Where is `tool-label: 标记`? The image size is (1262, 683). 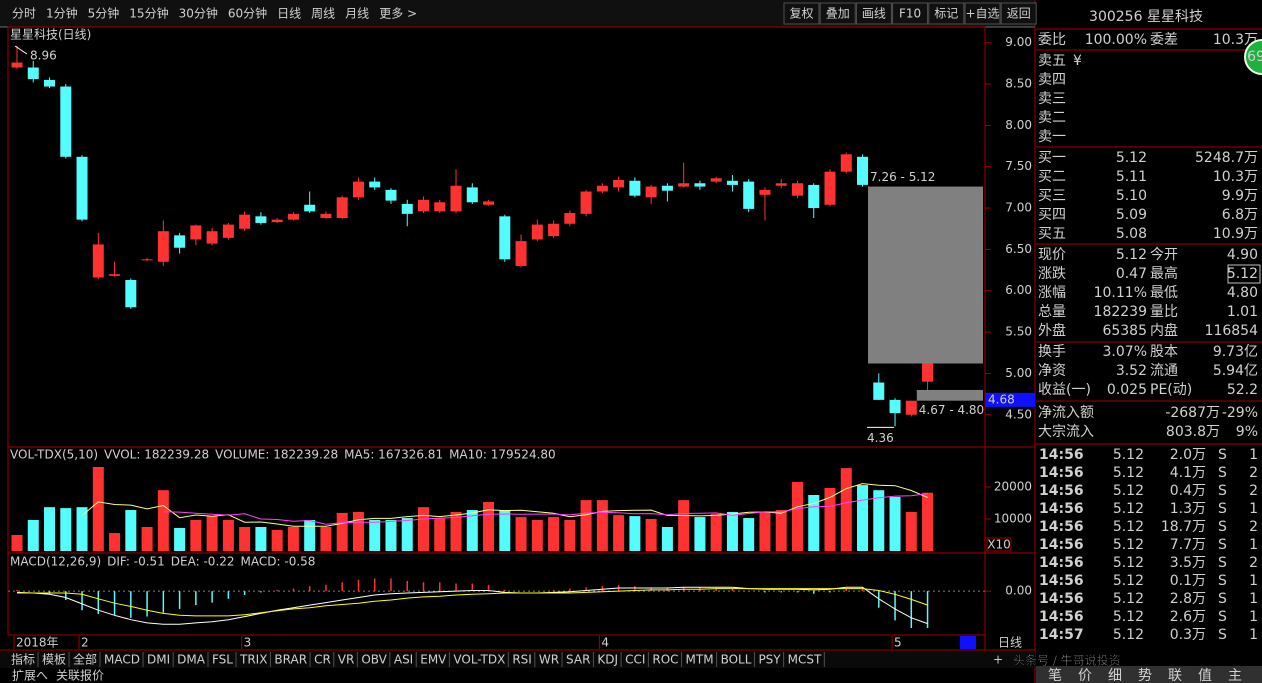
tool-label: 标记 is located at coordinates (946, 14).